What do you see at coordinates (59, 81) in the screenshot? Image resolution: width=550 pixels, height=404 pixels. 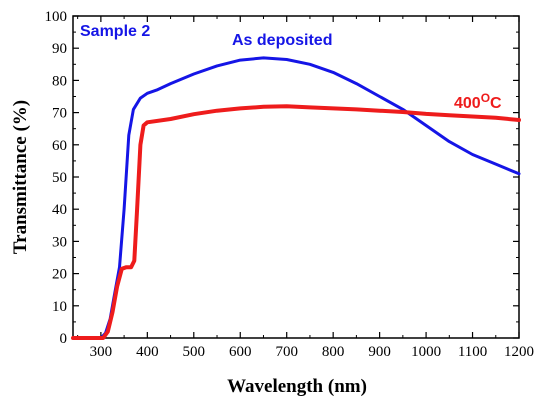 I see `y-tick-label: 80` at bounding box center [59, 81].